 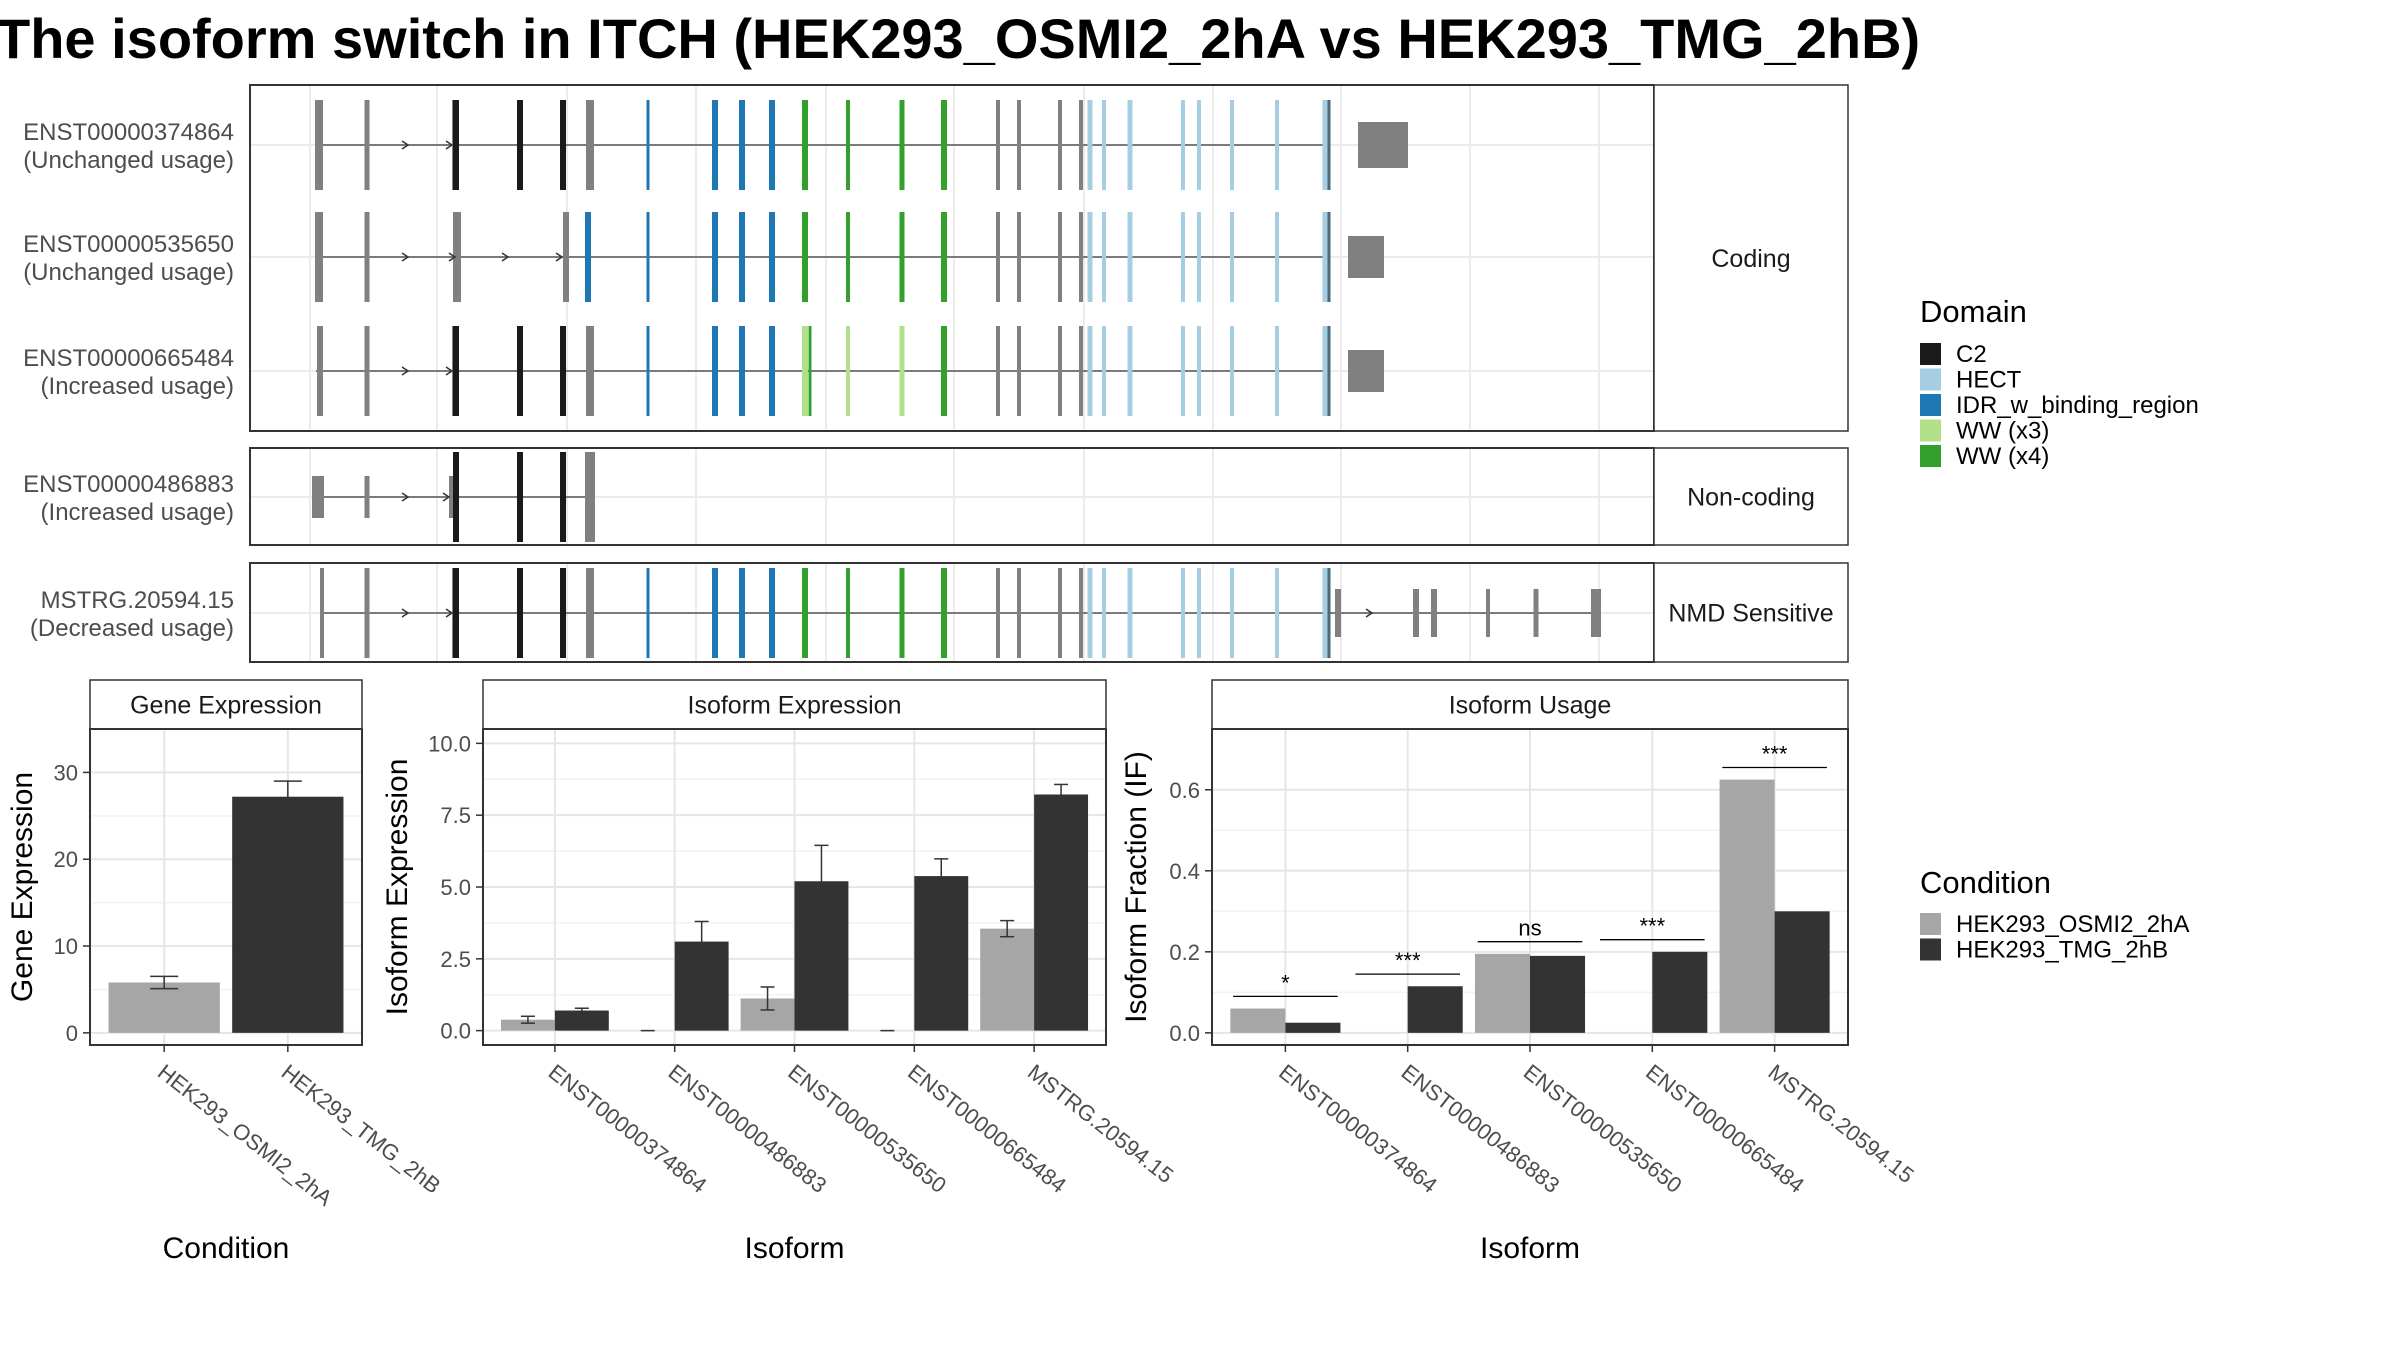 I want to click on transcript-usage-label: (Increased usage), so click(x=137, y=386).